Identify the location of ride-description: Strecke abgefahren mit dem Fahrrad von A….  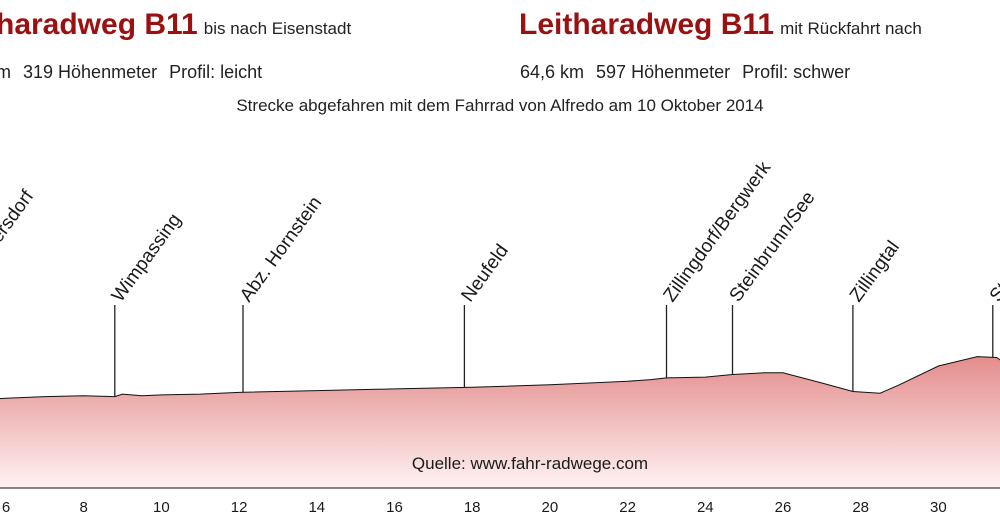
(500, 105).